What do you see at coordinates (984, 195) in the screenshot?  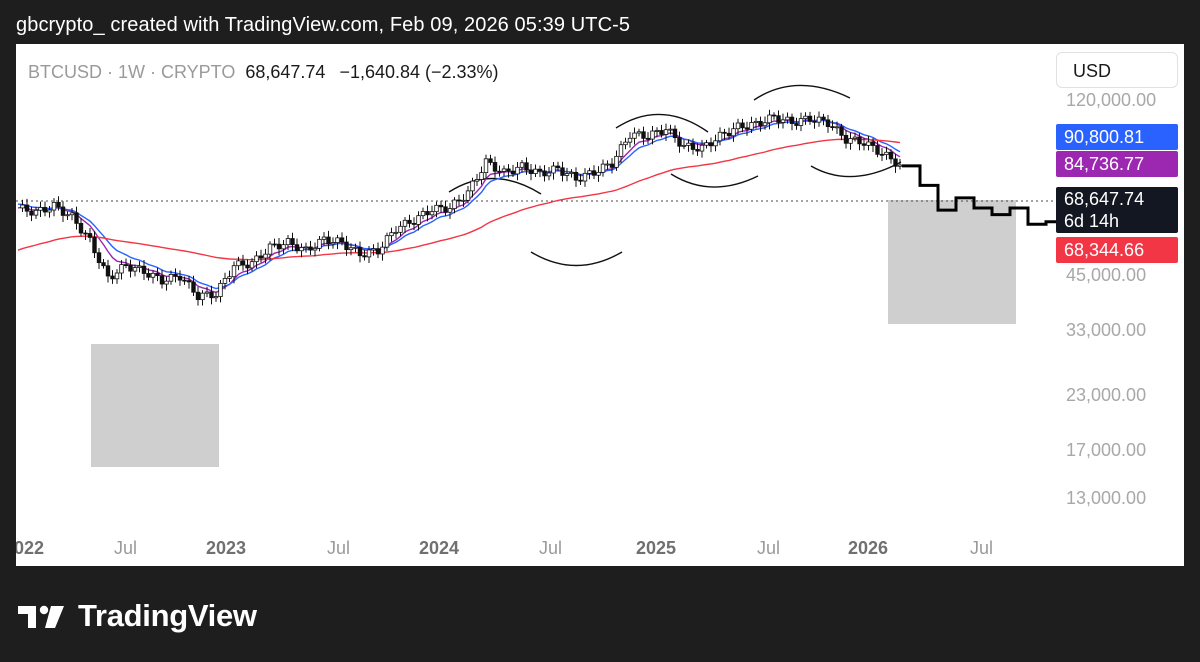 I see `projection-path` at bounding box center [984, 195].